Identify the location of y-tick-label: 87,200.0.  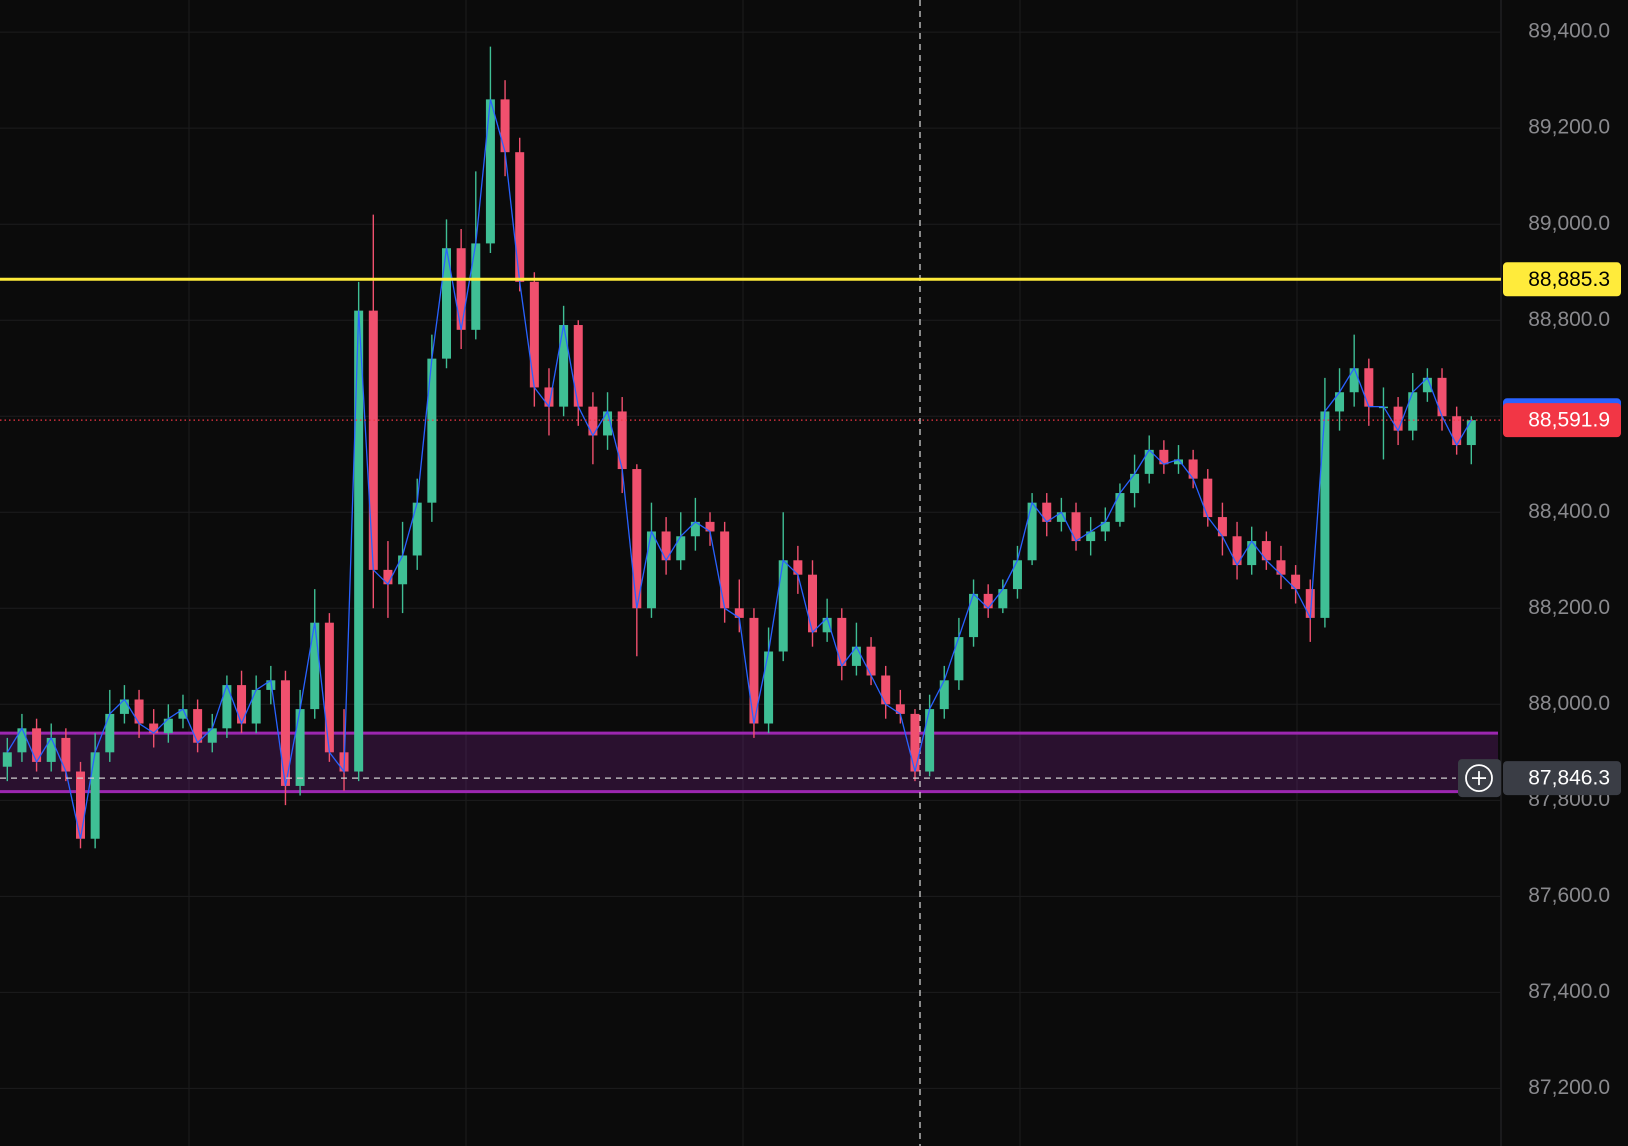
(1569, 1087).